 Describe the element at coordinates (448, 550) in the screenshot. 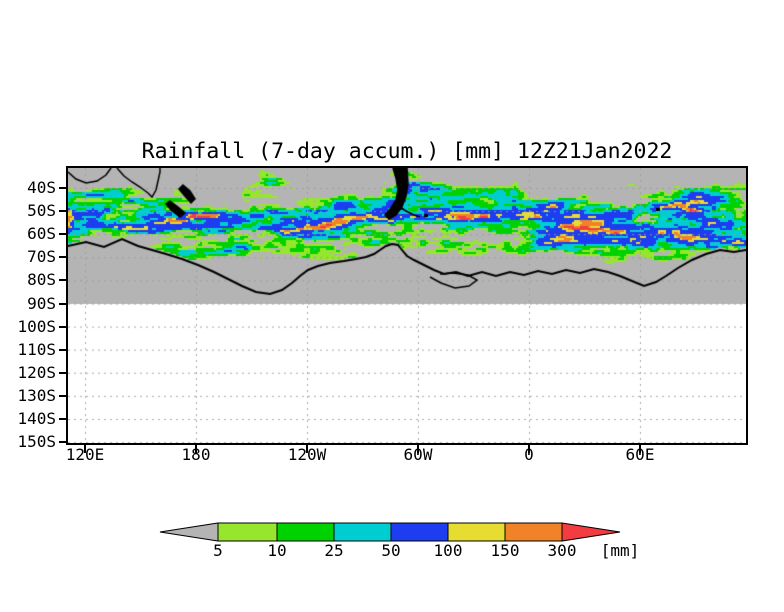

I see `colorbar-tick-label: 100` at that location.